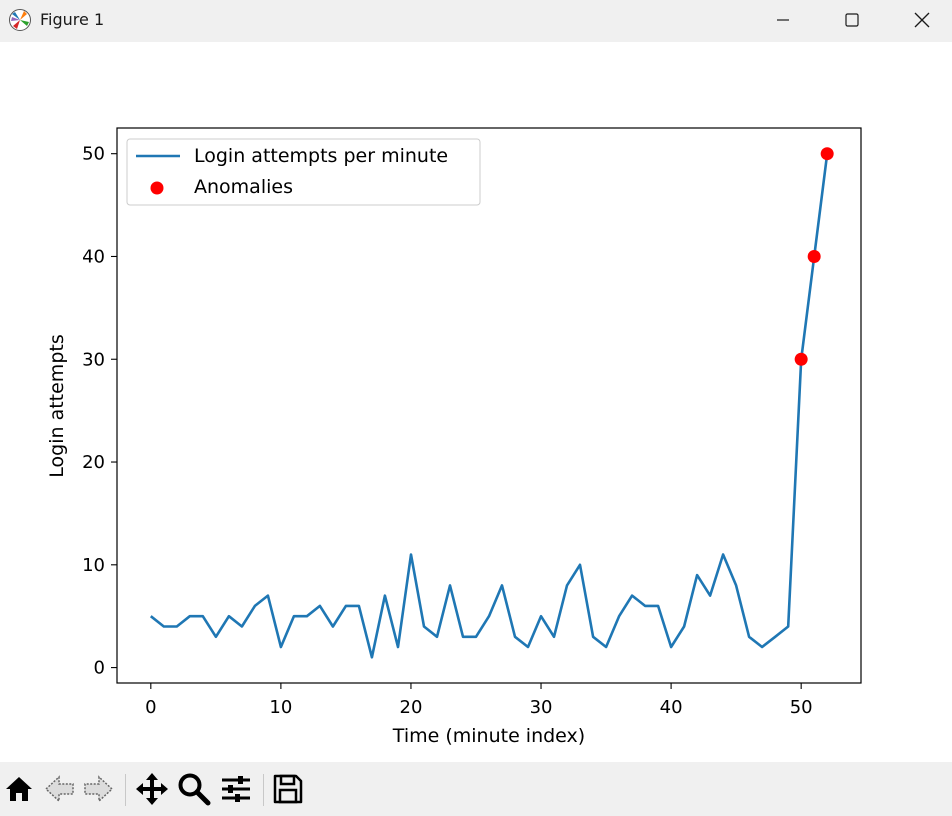 The height and width of the screenshot is (816, 952). I want to click on minimize-button, so click(783, 20).